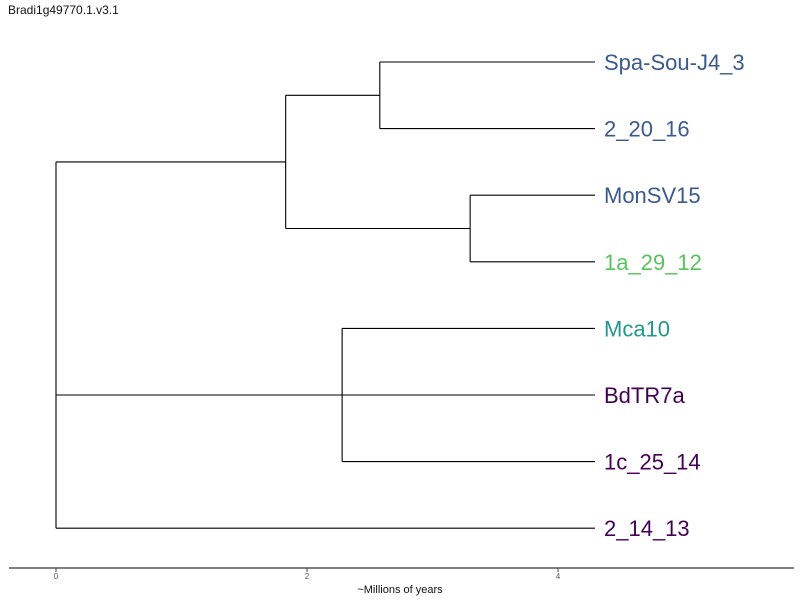 Image resolution: width=800 pixels, height=600 pixels. I want to click on tip-label-MonSV15: MonSV15, so click(652, 195).